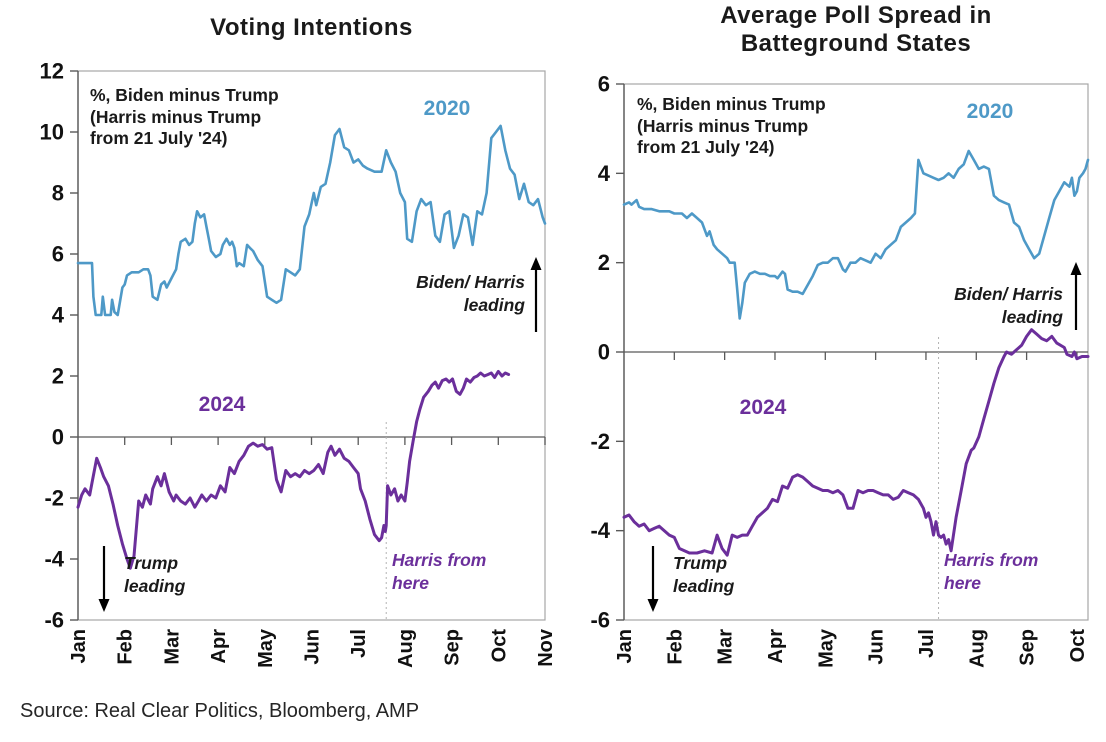 The width and height of the screenshot is (1106, 742). Describe the element at coordinates (447, 108) in the screenshot. I see `left-series-label-2020: 2020` at that location.